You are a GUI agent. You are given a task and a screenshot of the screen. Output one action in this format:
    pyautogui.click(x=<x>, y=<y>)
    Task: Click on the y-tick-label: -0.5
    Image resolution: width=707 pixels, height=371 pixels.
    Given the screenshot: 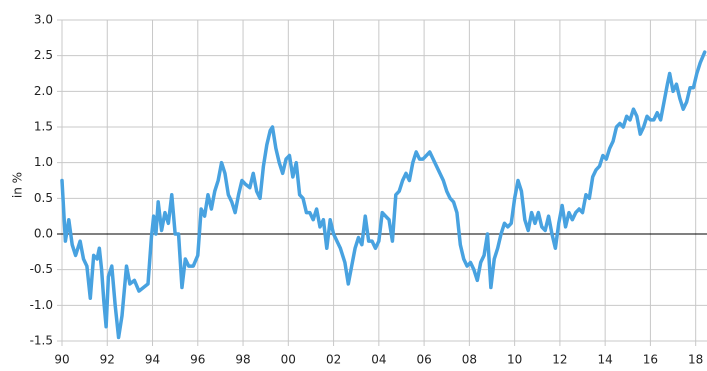 What is the action you would take?
    pyautogui.click(x=41, y=269)
    